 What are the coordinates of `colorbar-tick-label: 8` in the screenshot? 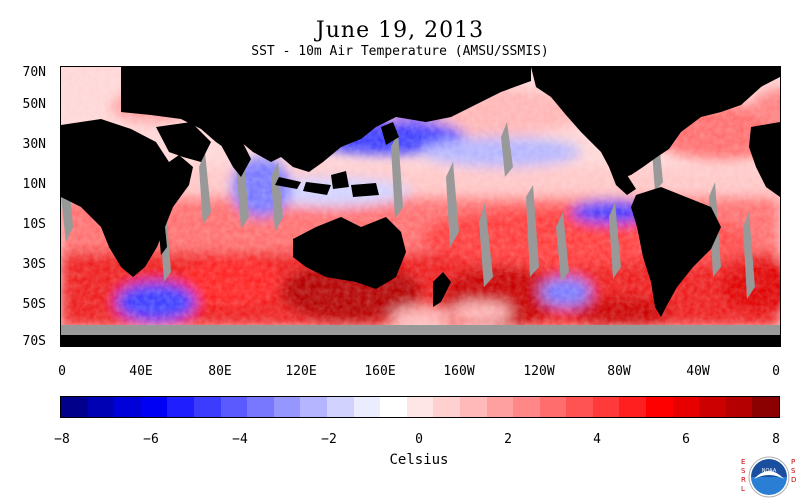 It's located at (776, 439).